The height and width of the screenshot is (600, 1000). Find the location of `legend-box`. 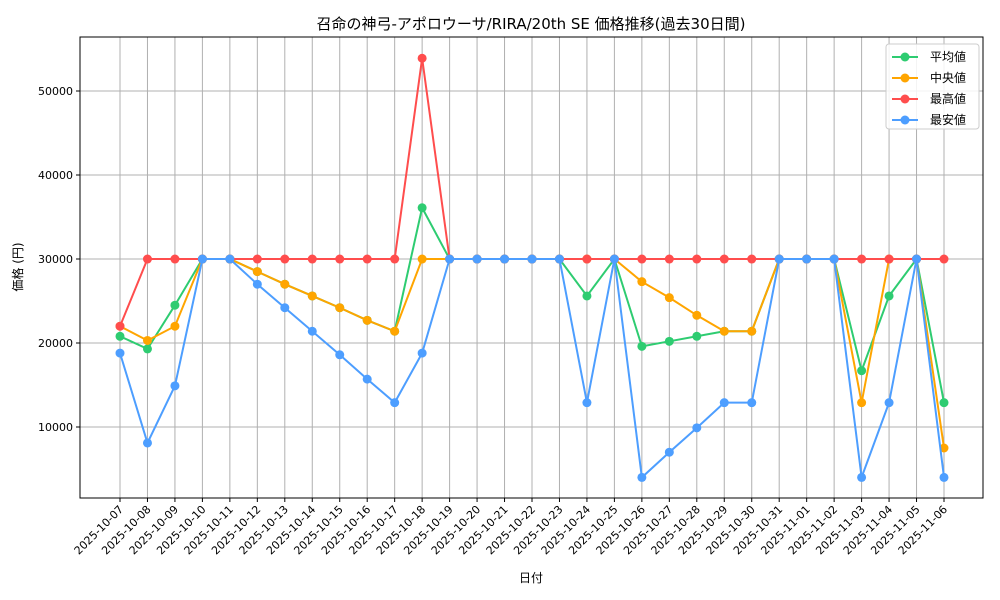

legend-box is located at coordinates (932, 86).